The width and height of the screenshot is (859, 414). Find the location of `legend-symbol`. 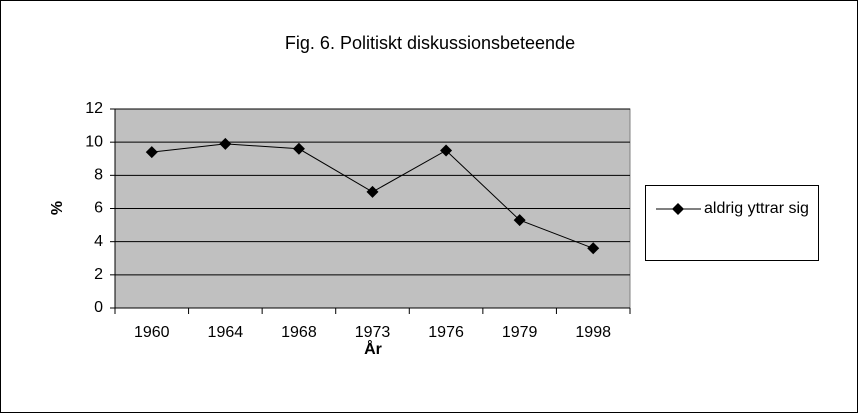

legend-symbol is located at coordinates (678, 209).